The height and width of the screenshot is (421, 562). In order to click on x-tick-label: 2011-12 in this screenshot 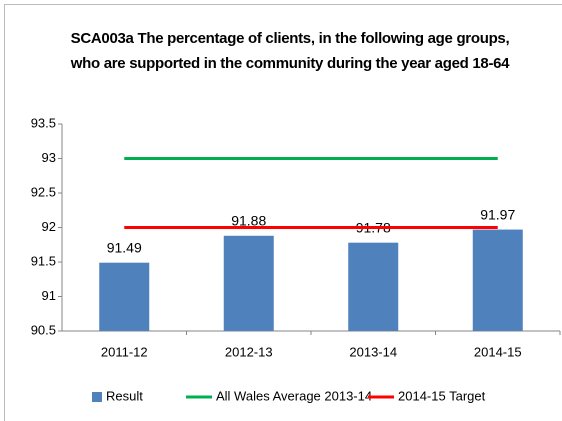, I will do `click(124, 351)`.